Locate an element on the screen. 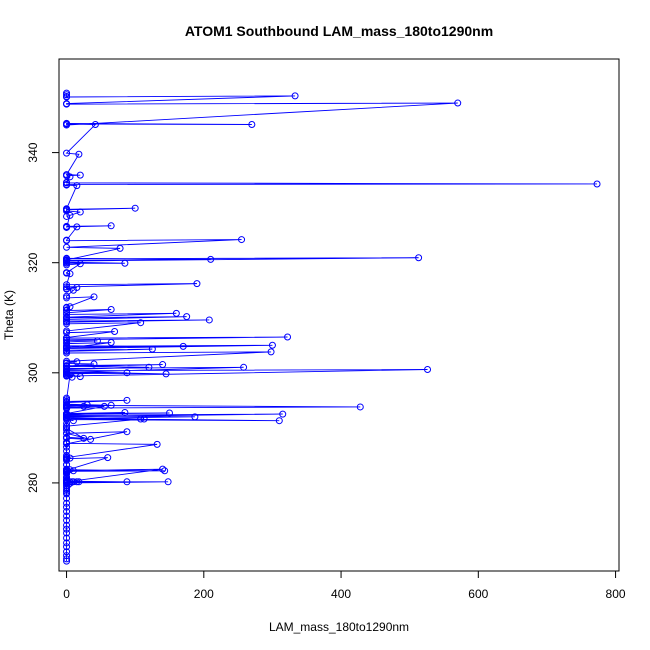  y-tick-label: 320 is located at coordinates (33, 262).